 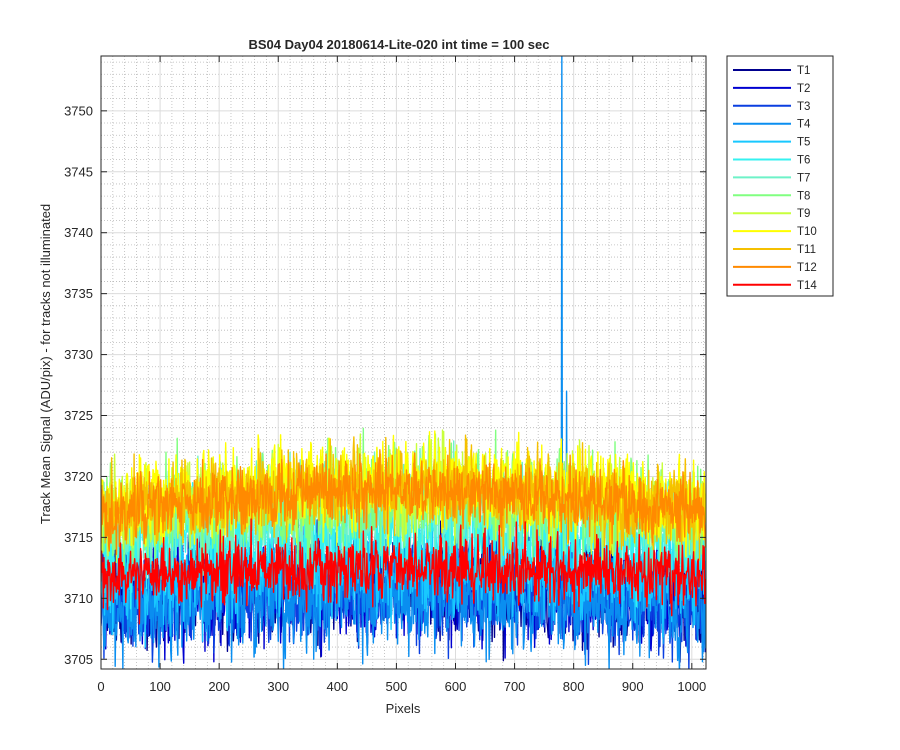 I want to click on x-tick-label: 0, so click(x=100, y=686).